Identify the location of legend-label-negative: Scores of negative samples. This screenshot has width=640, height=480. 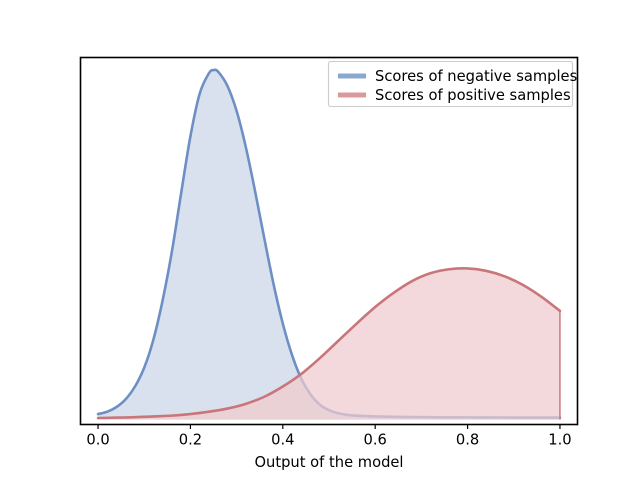
(476, 76).